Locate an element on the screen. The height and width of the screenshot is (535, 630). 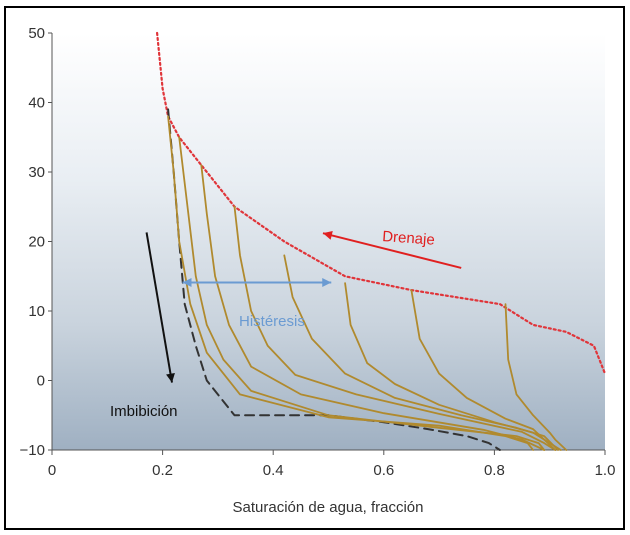
imbibition-arrow-head is located at coordinates (170, 377).